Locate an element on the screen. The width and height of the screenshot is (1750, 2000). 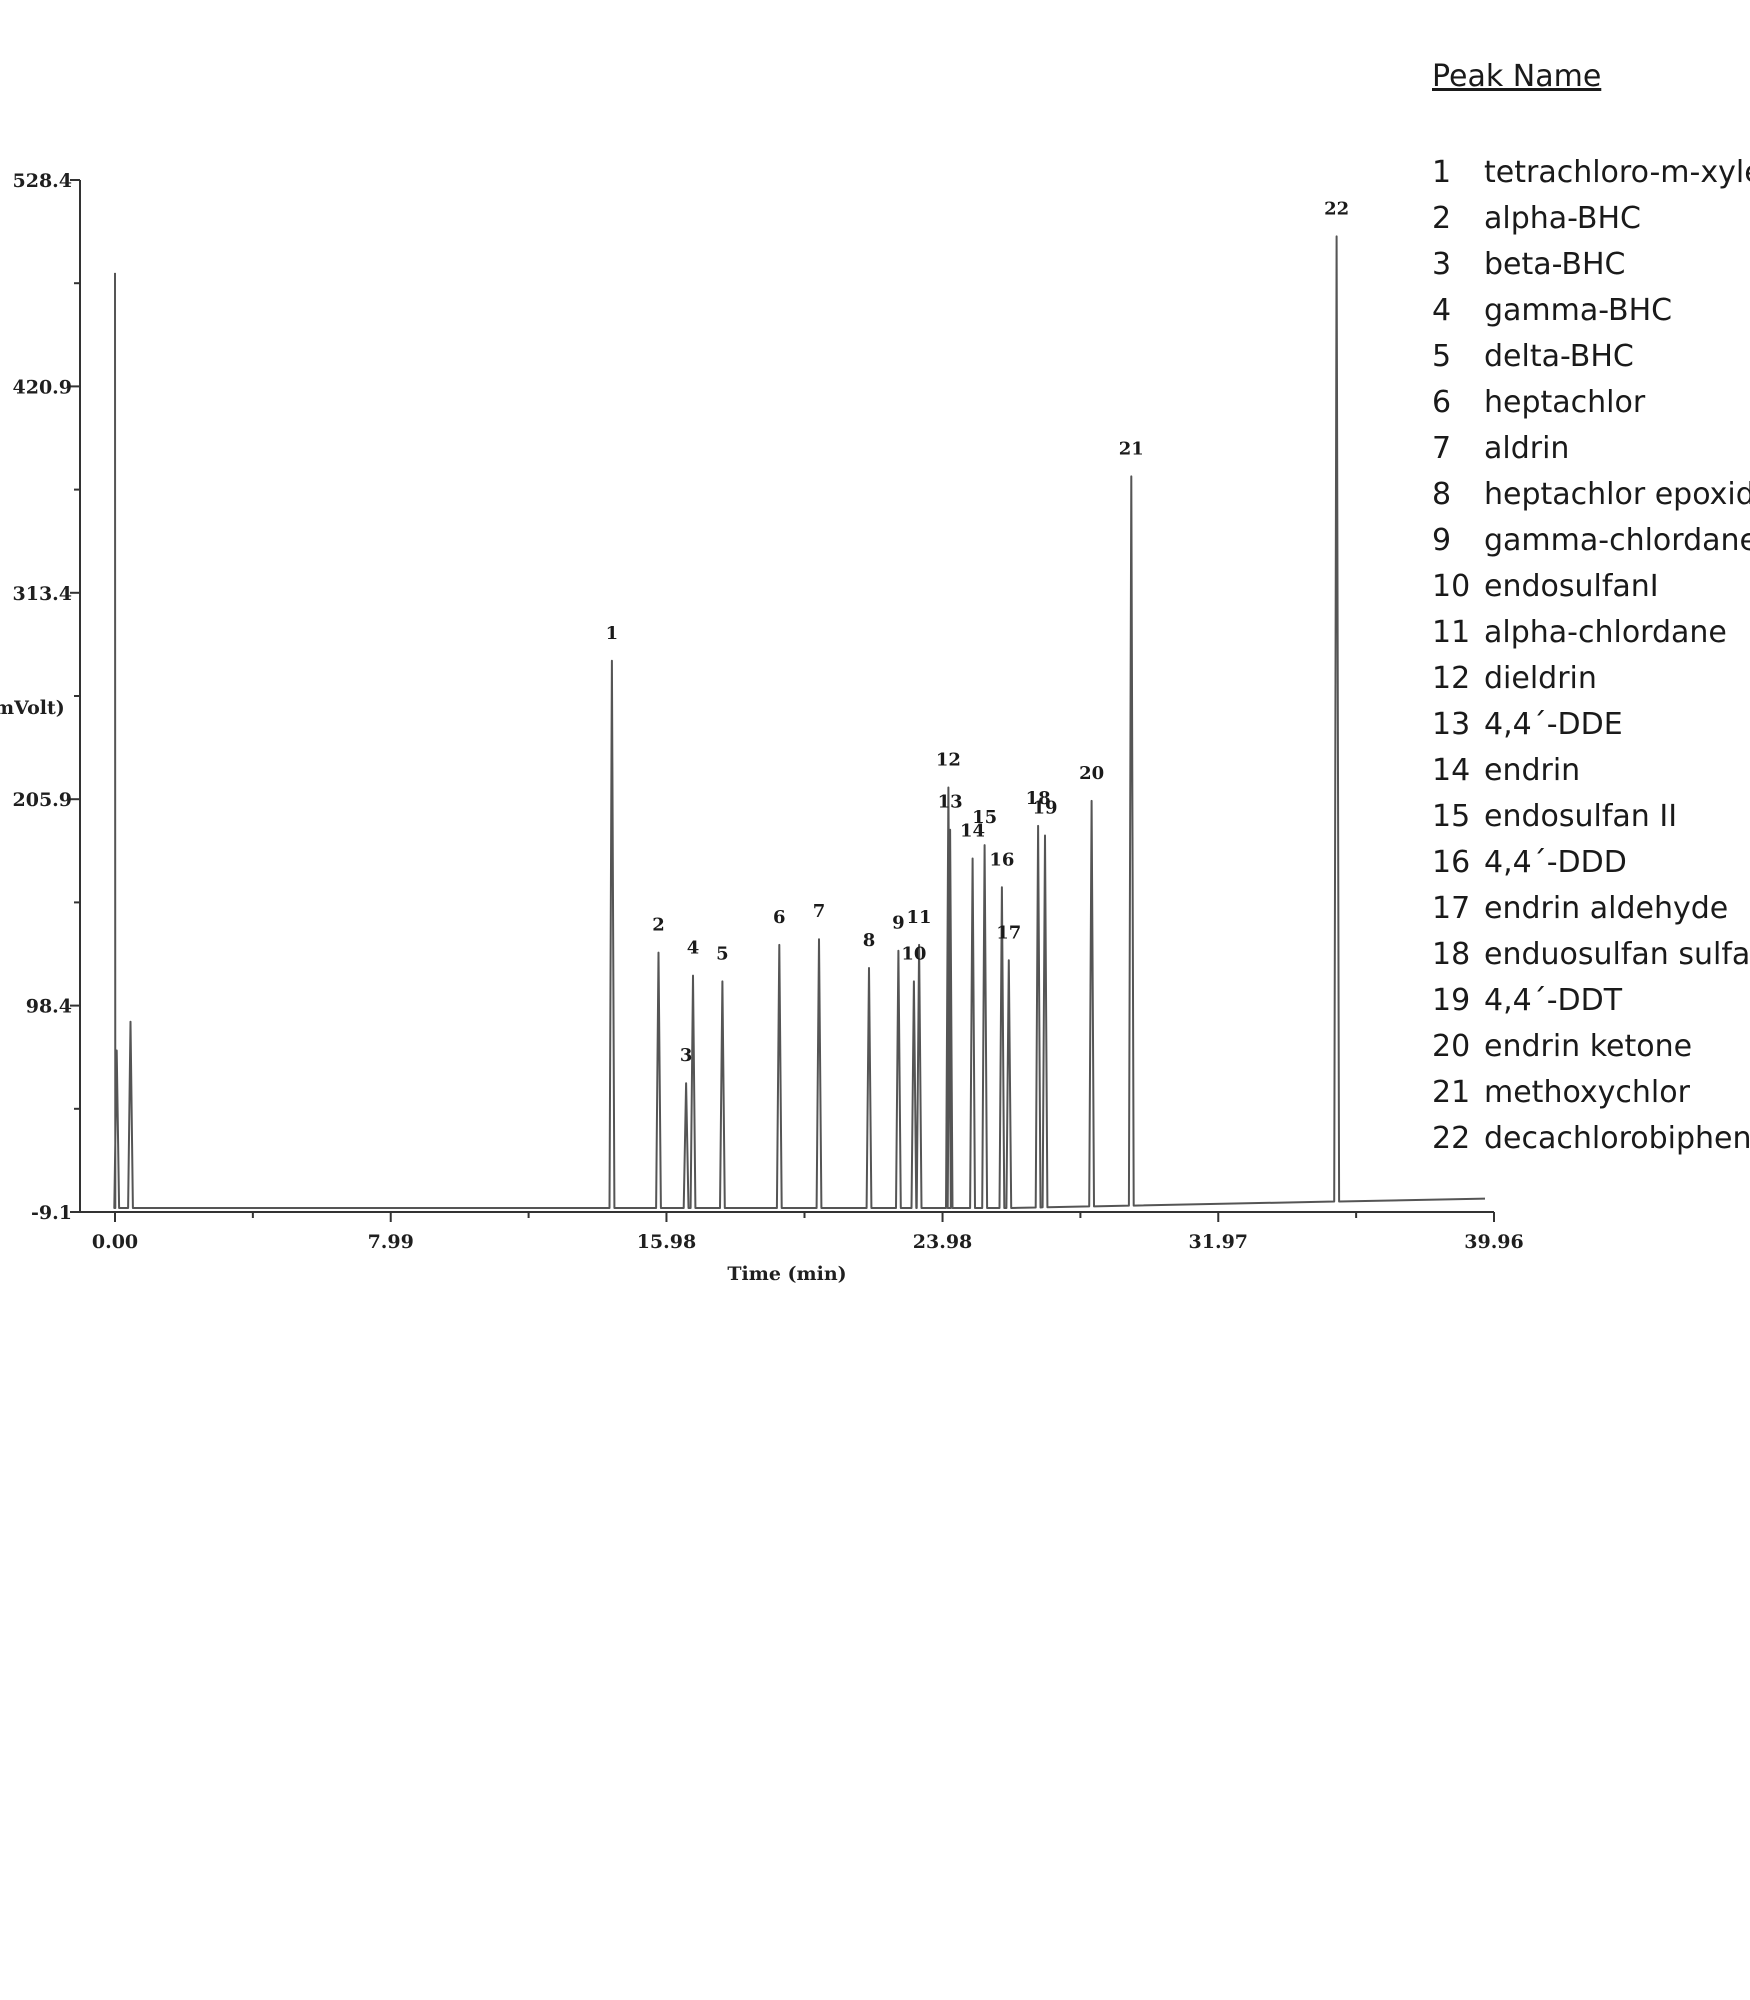
legend-entry-number: 14 is located at coordinates (1451, 770).